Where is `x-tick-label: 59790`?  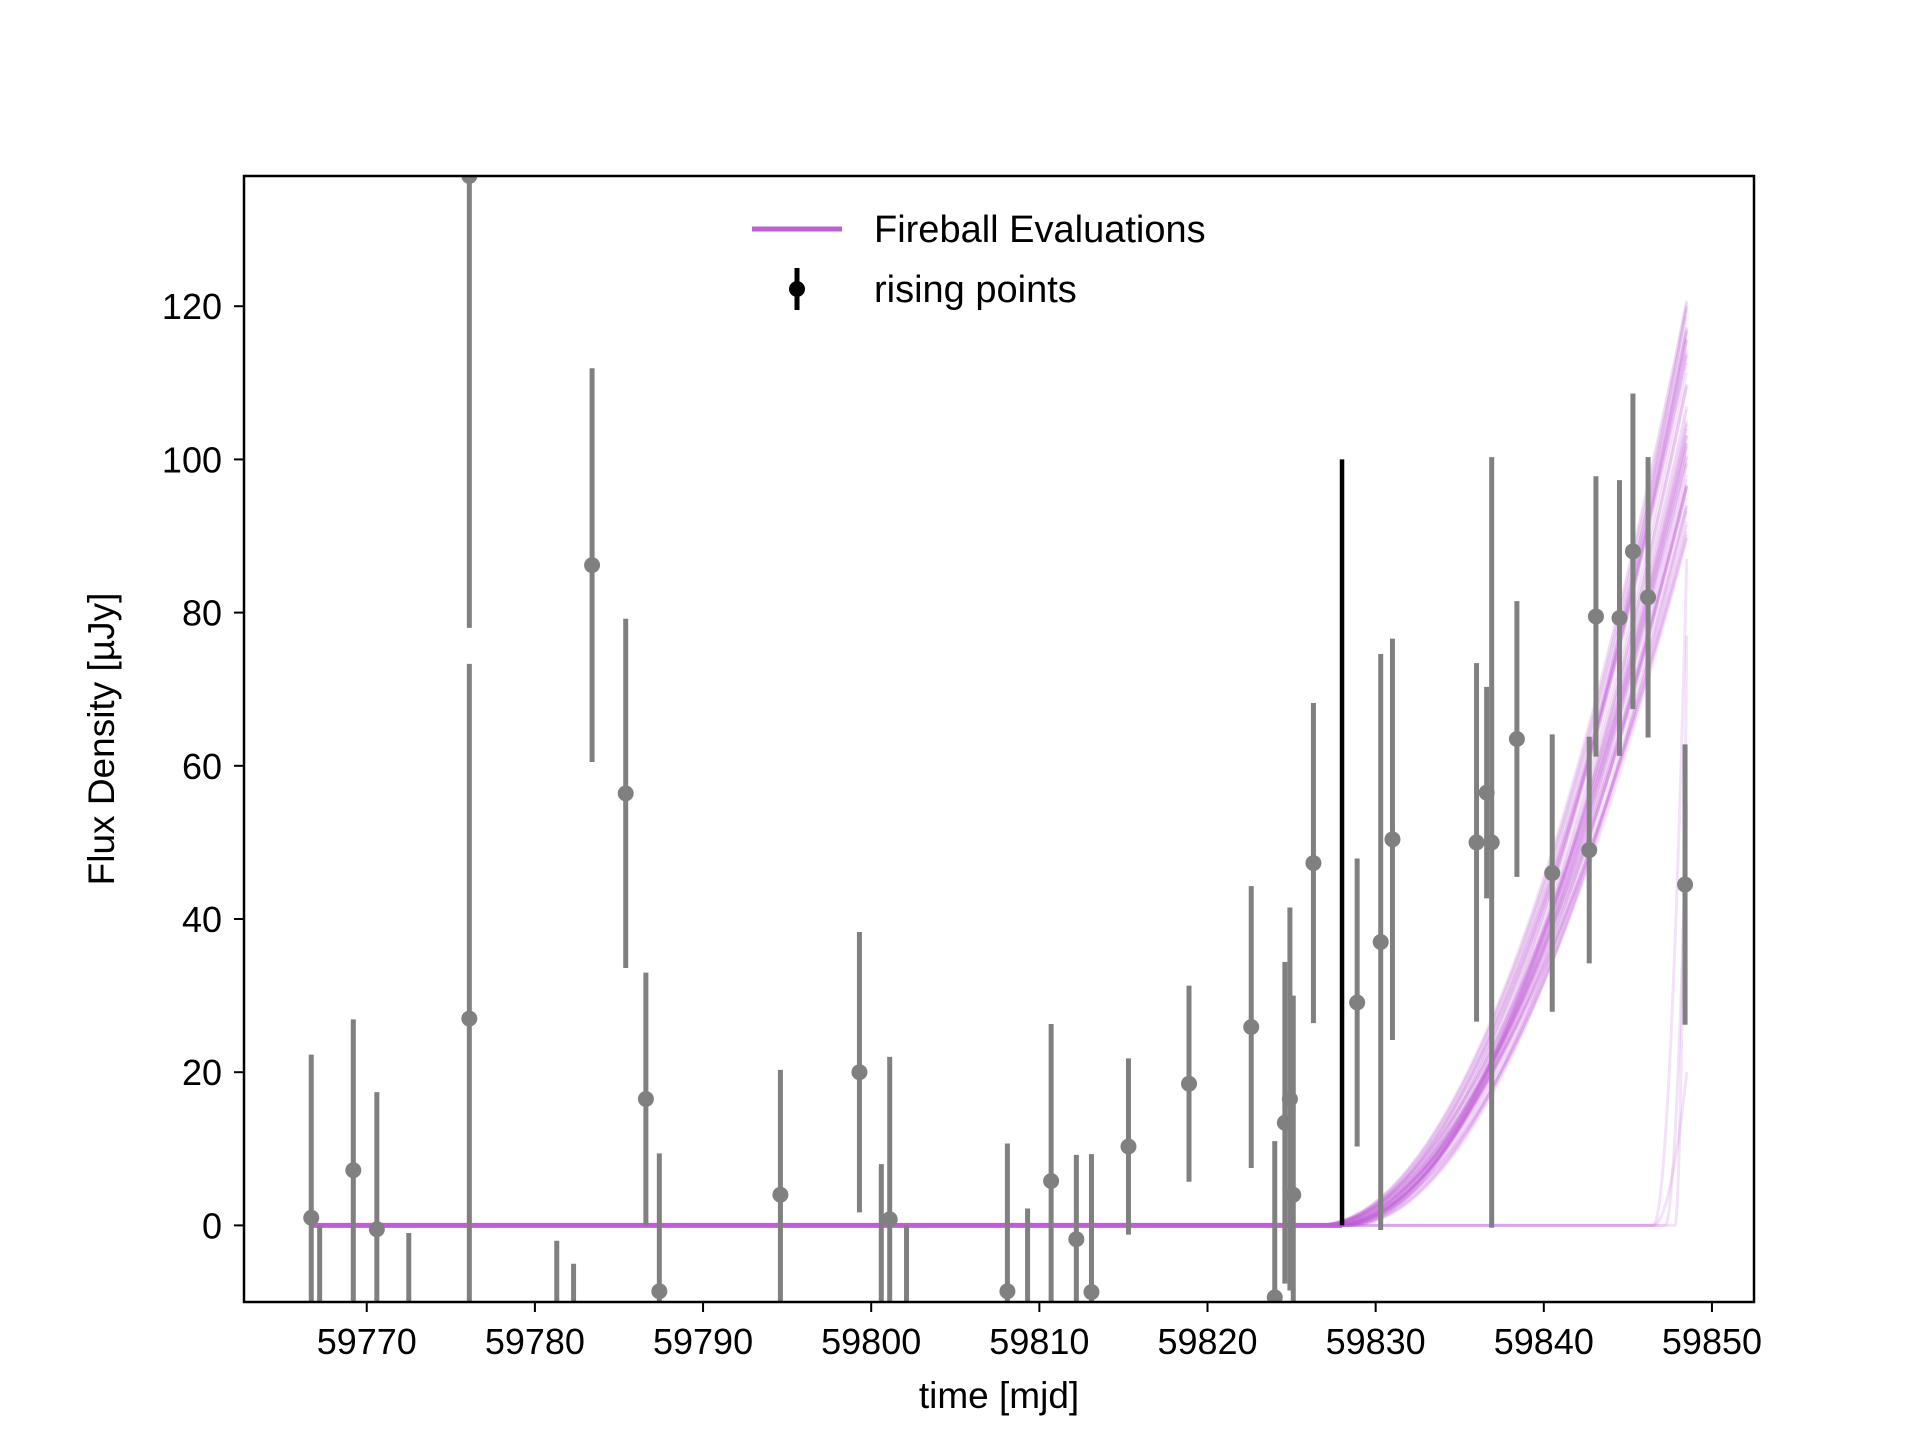 x-tick-label: 59790 is located at coordinates (703, 1341).